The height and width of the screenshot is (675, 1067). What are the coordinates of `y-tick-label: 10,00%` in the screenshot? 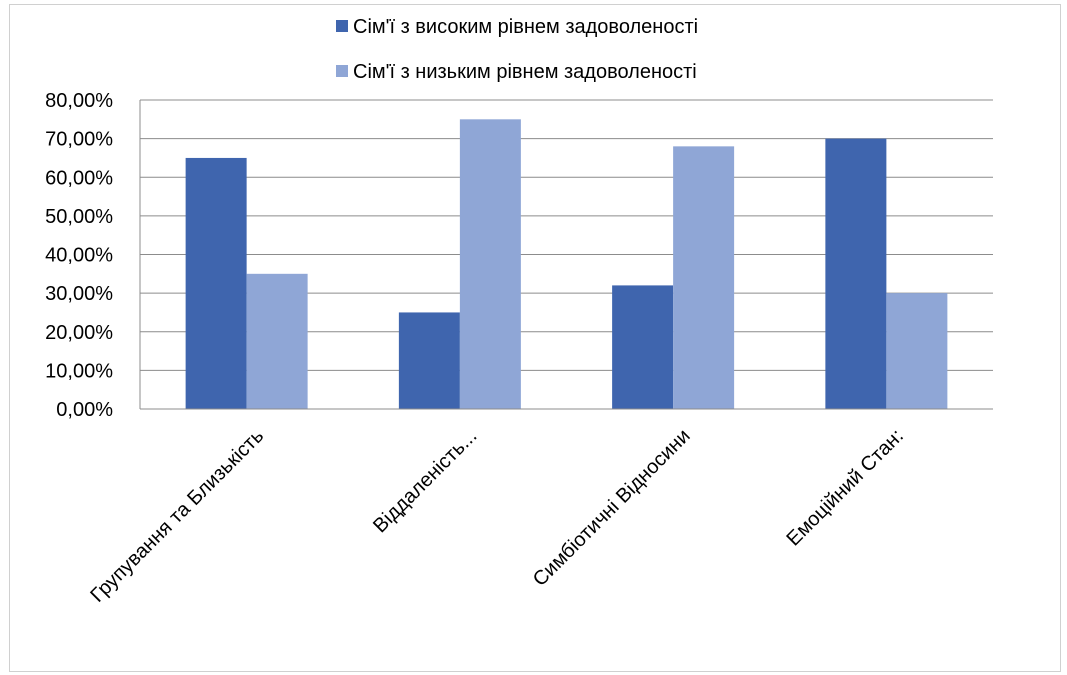 It's located at (79, 371).